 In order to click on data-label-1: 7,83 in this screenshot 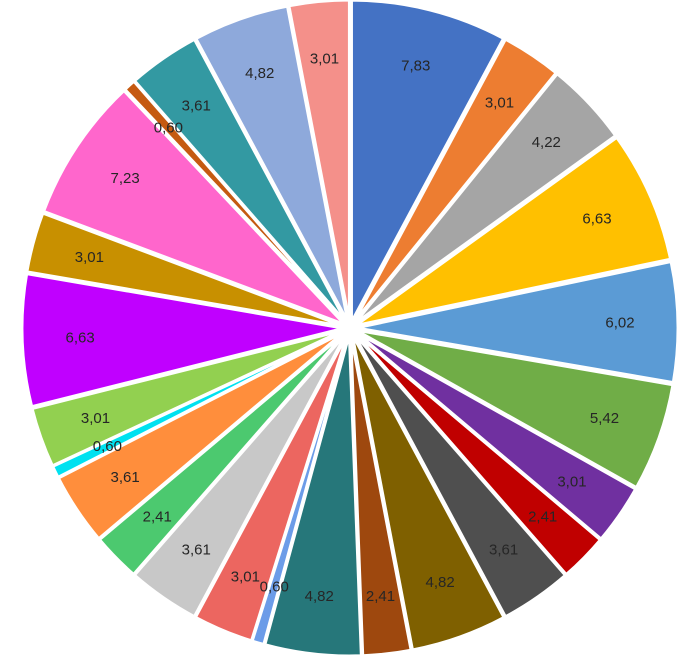, I will do `click(415, 66)`.